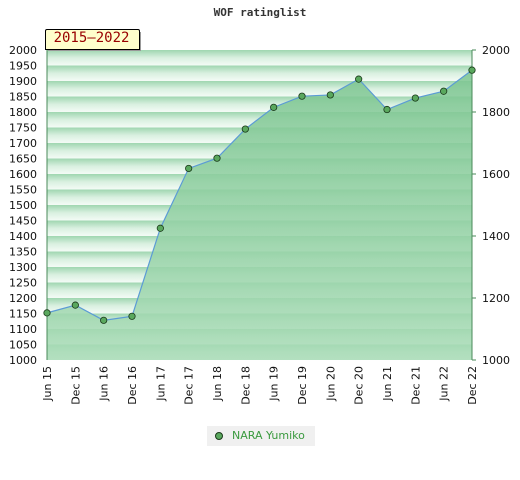 Image resolution: width=520 pixels, height=480 pixels. Describe the element at coordinates (75, 385) in the screenshot. I see `x-tick-label: Dec 15` at that location.